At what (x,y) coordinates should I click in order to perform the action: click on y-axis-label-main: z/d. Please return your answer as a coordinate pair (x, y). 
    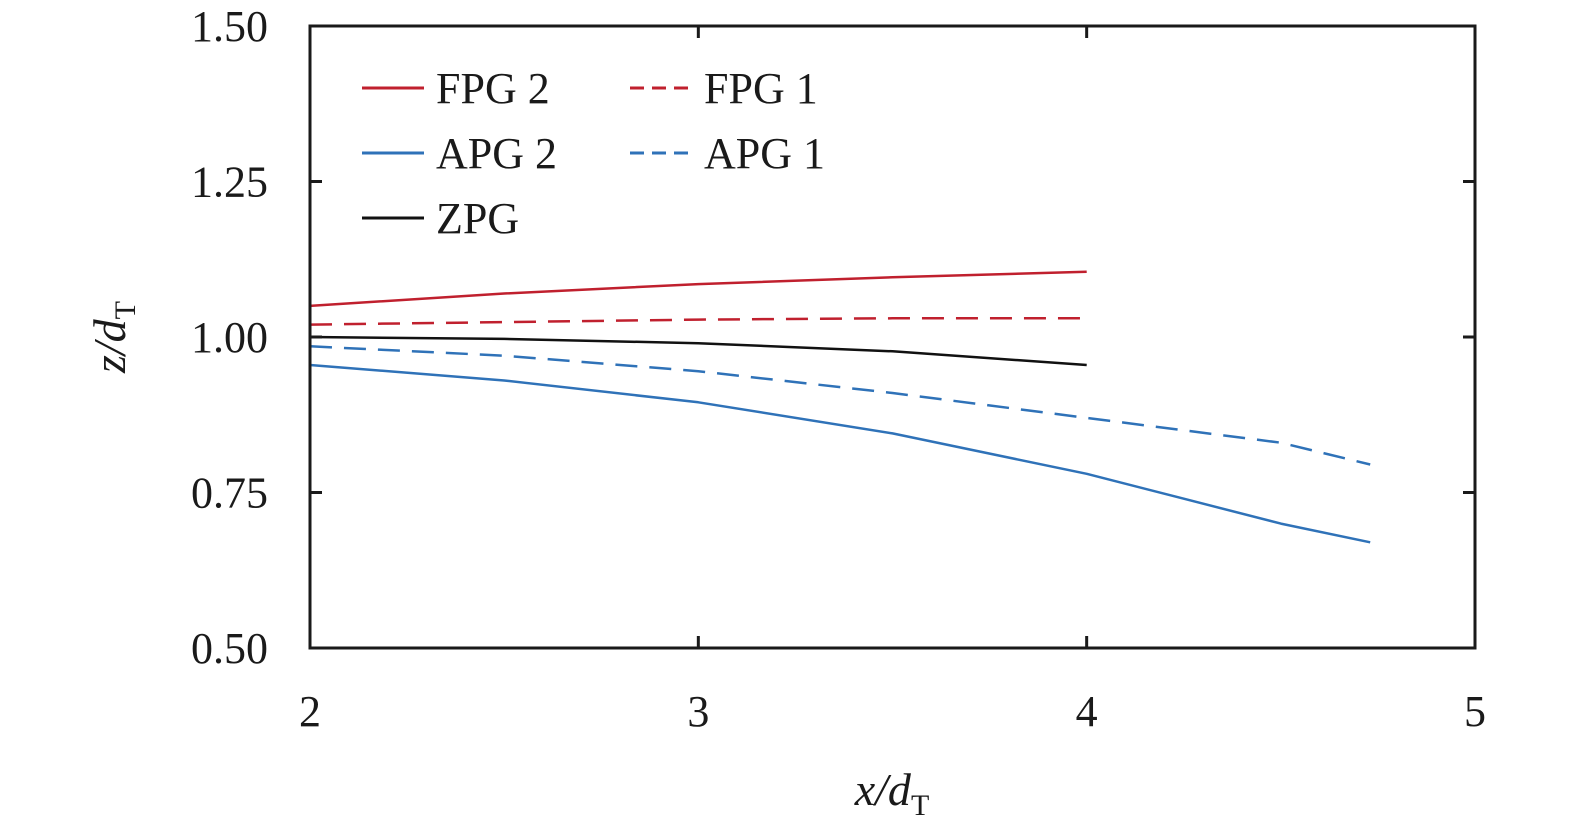
    Looking at the image, I should click on (109, 346).